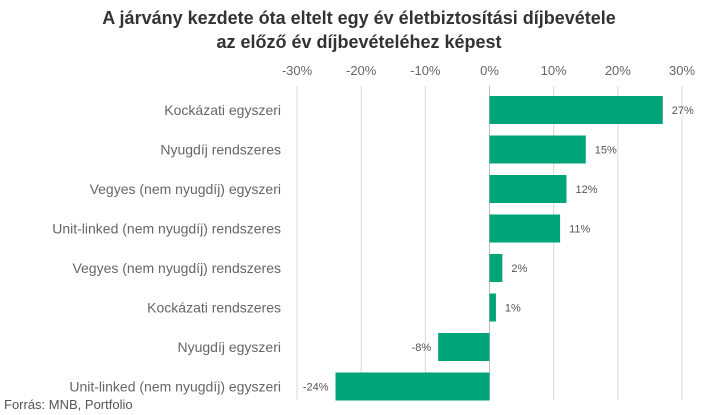 This screenshot has width=718, height=415. I want to click on category-label: Vegyes (nem nyugdíj) egyszeri, so click(185, 189).